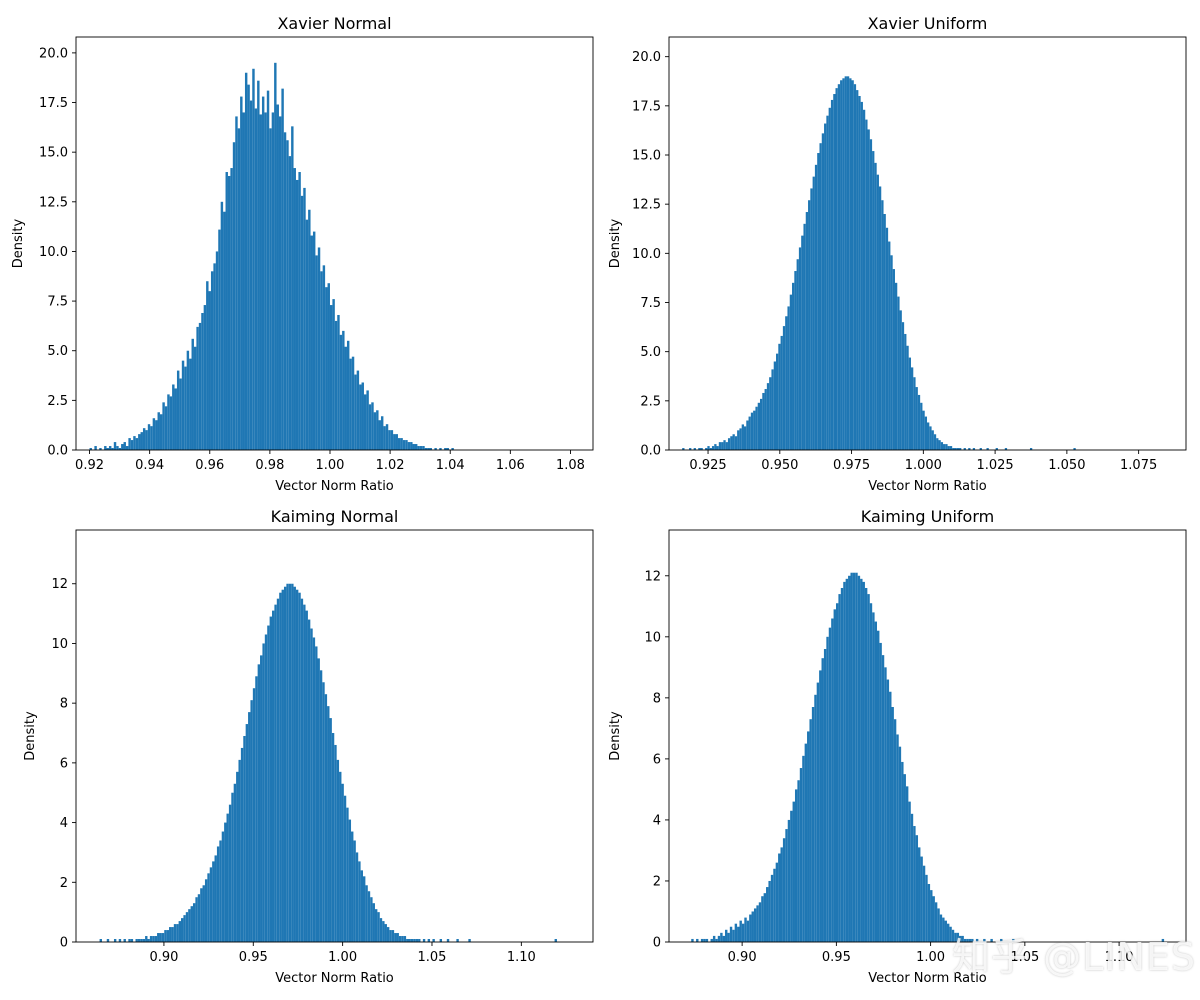  What do you see at coordinates (209, 465) in the screenshot?
I see `x-tick-label: 0.96` at bounding box center [209, 465].